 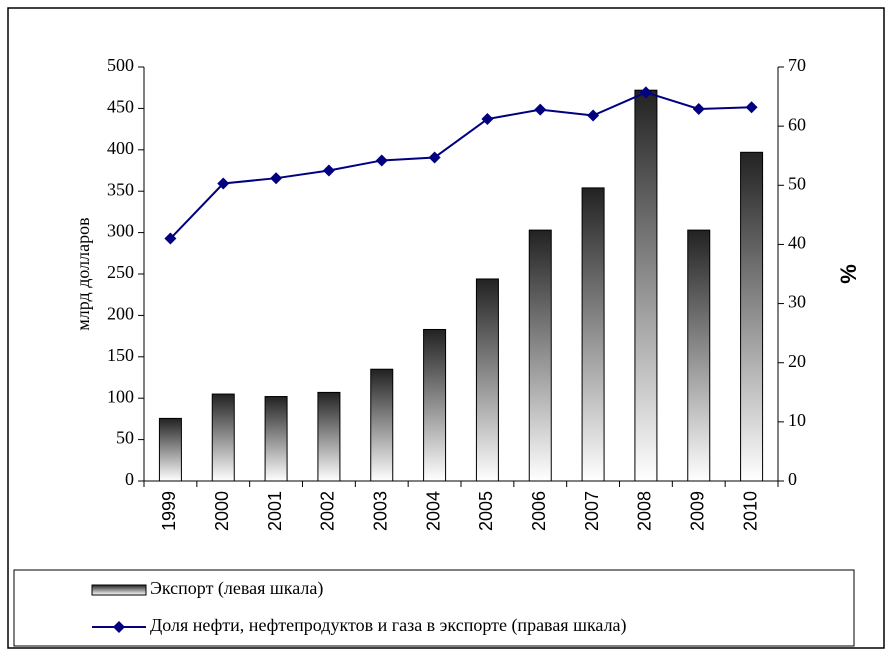 What do you see at coordinates (750, 511) in the screenshot?
I see `x-tick-label: 2010` at bounding box center [750, 511].